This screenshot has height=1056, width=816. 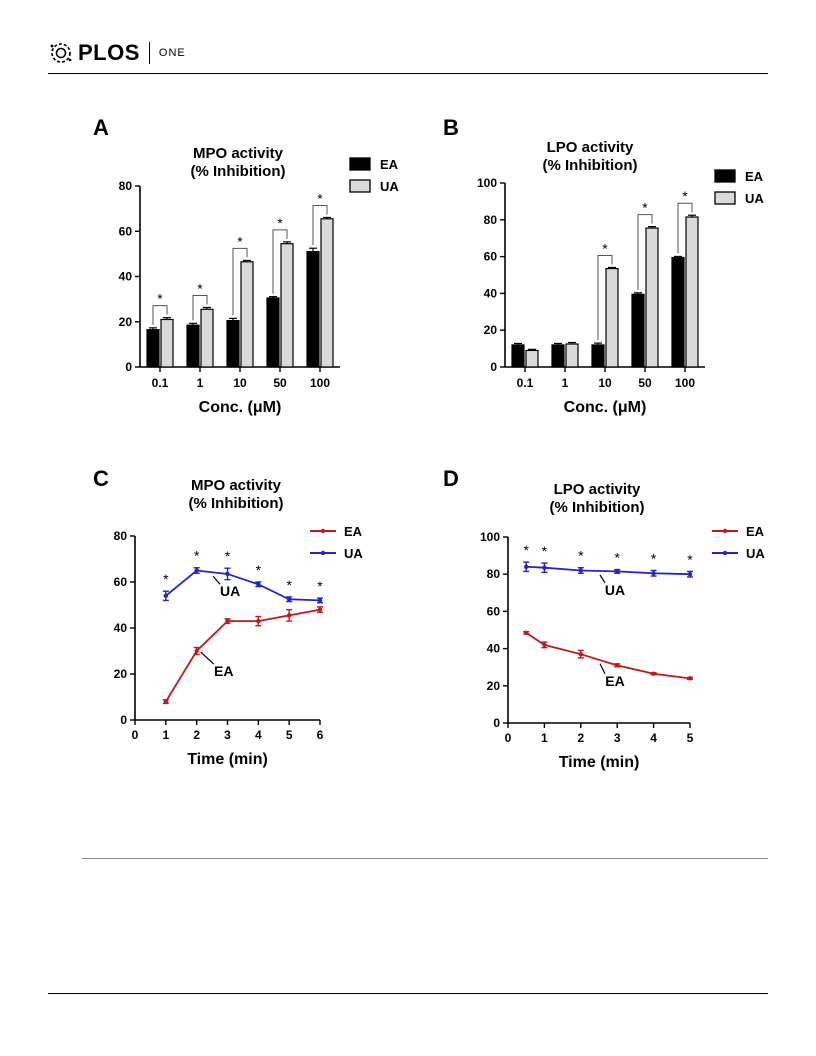 I want to click on journal-name: ONE, so click(x=172, y=53).